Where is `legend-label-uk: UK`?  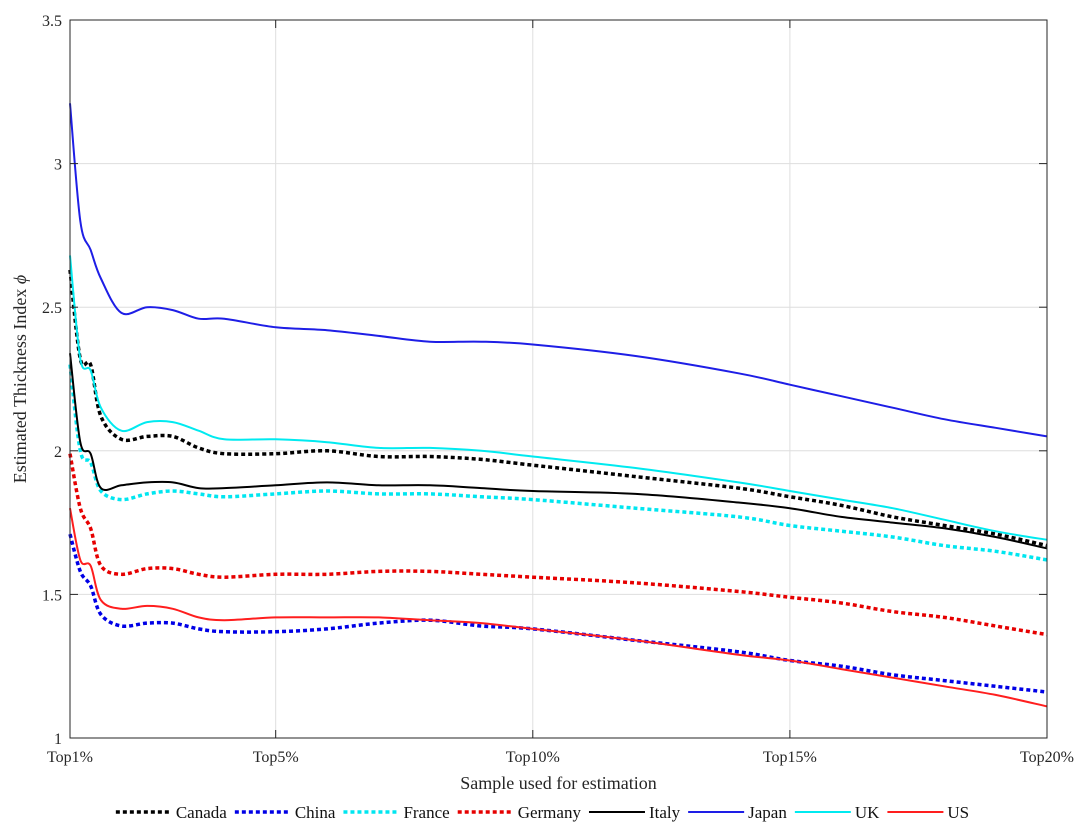 legend-label-uk: UK is located at coordinates (867, 812).